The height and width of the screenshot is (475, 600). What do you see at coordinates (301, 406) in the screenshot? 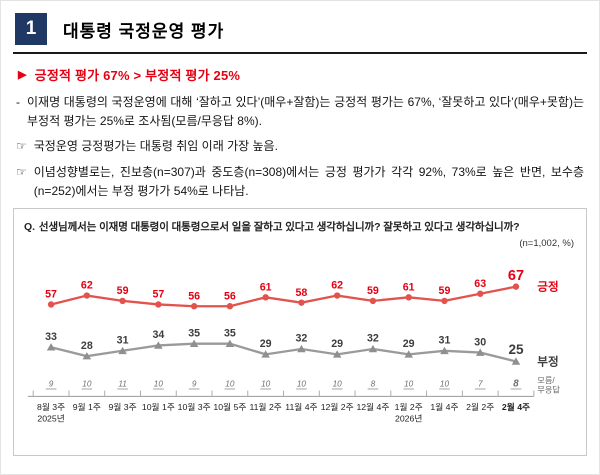
I see `x-axis-label: 11월 4주` at bounding box center [301, 406].